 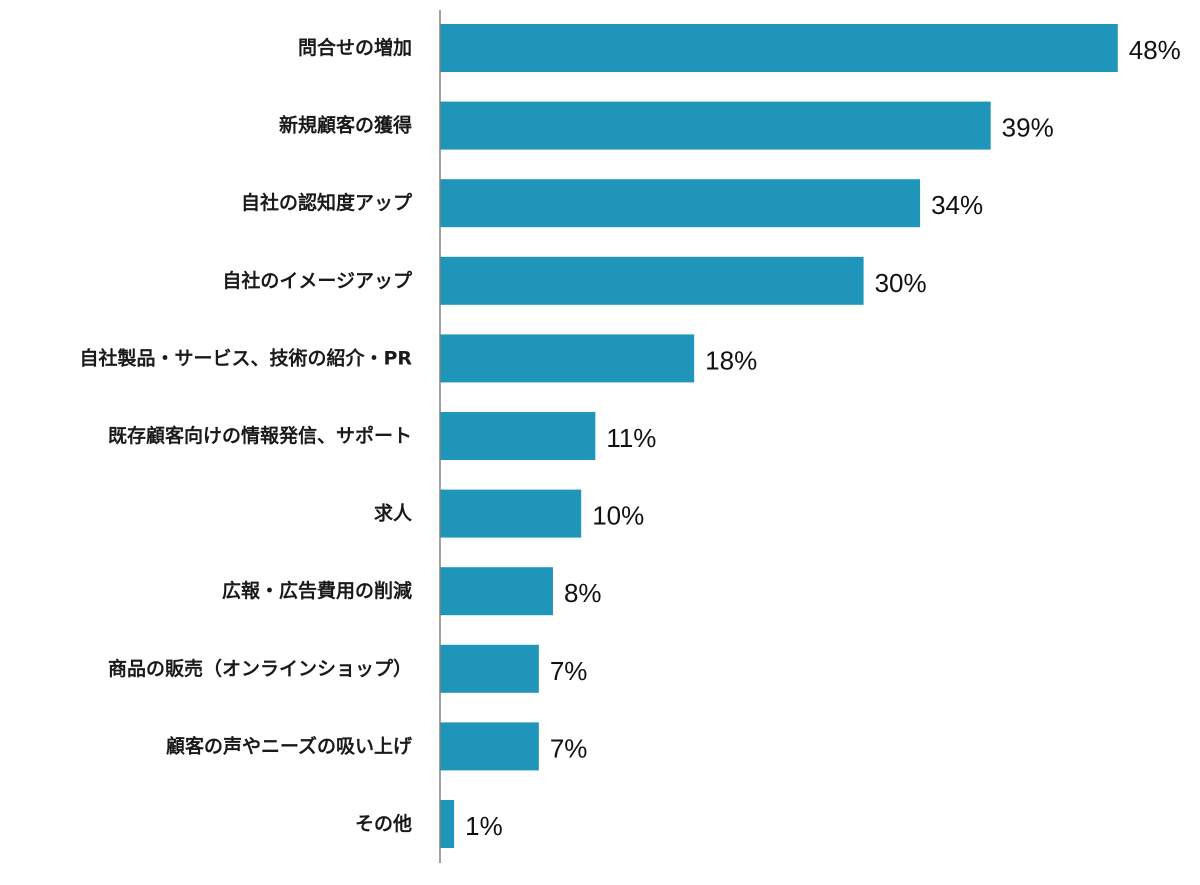 I want to click on value-label: 8%, so click(x=583, y=593).